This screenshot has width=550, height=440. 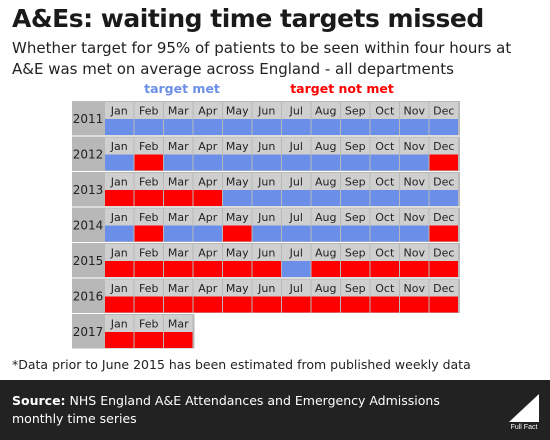 What do you see at coordinates (342, 88) in the screenshot?
I see `legend-target-not-met: target not met` at bounding box center [342, 88].